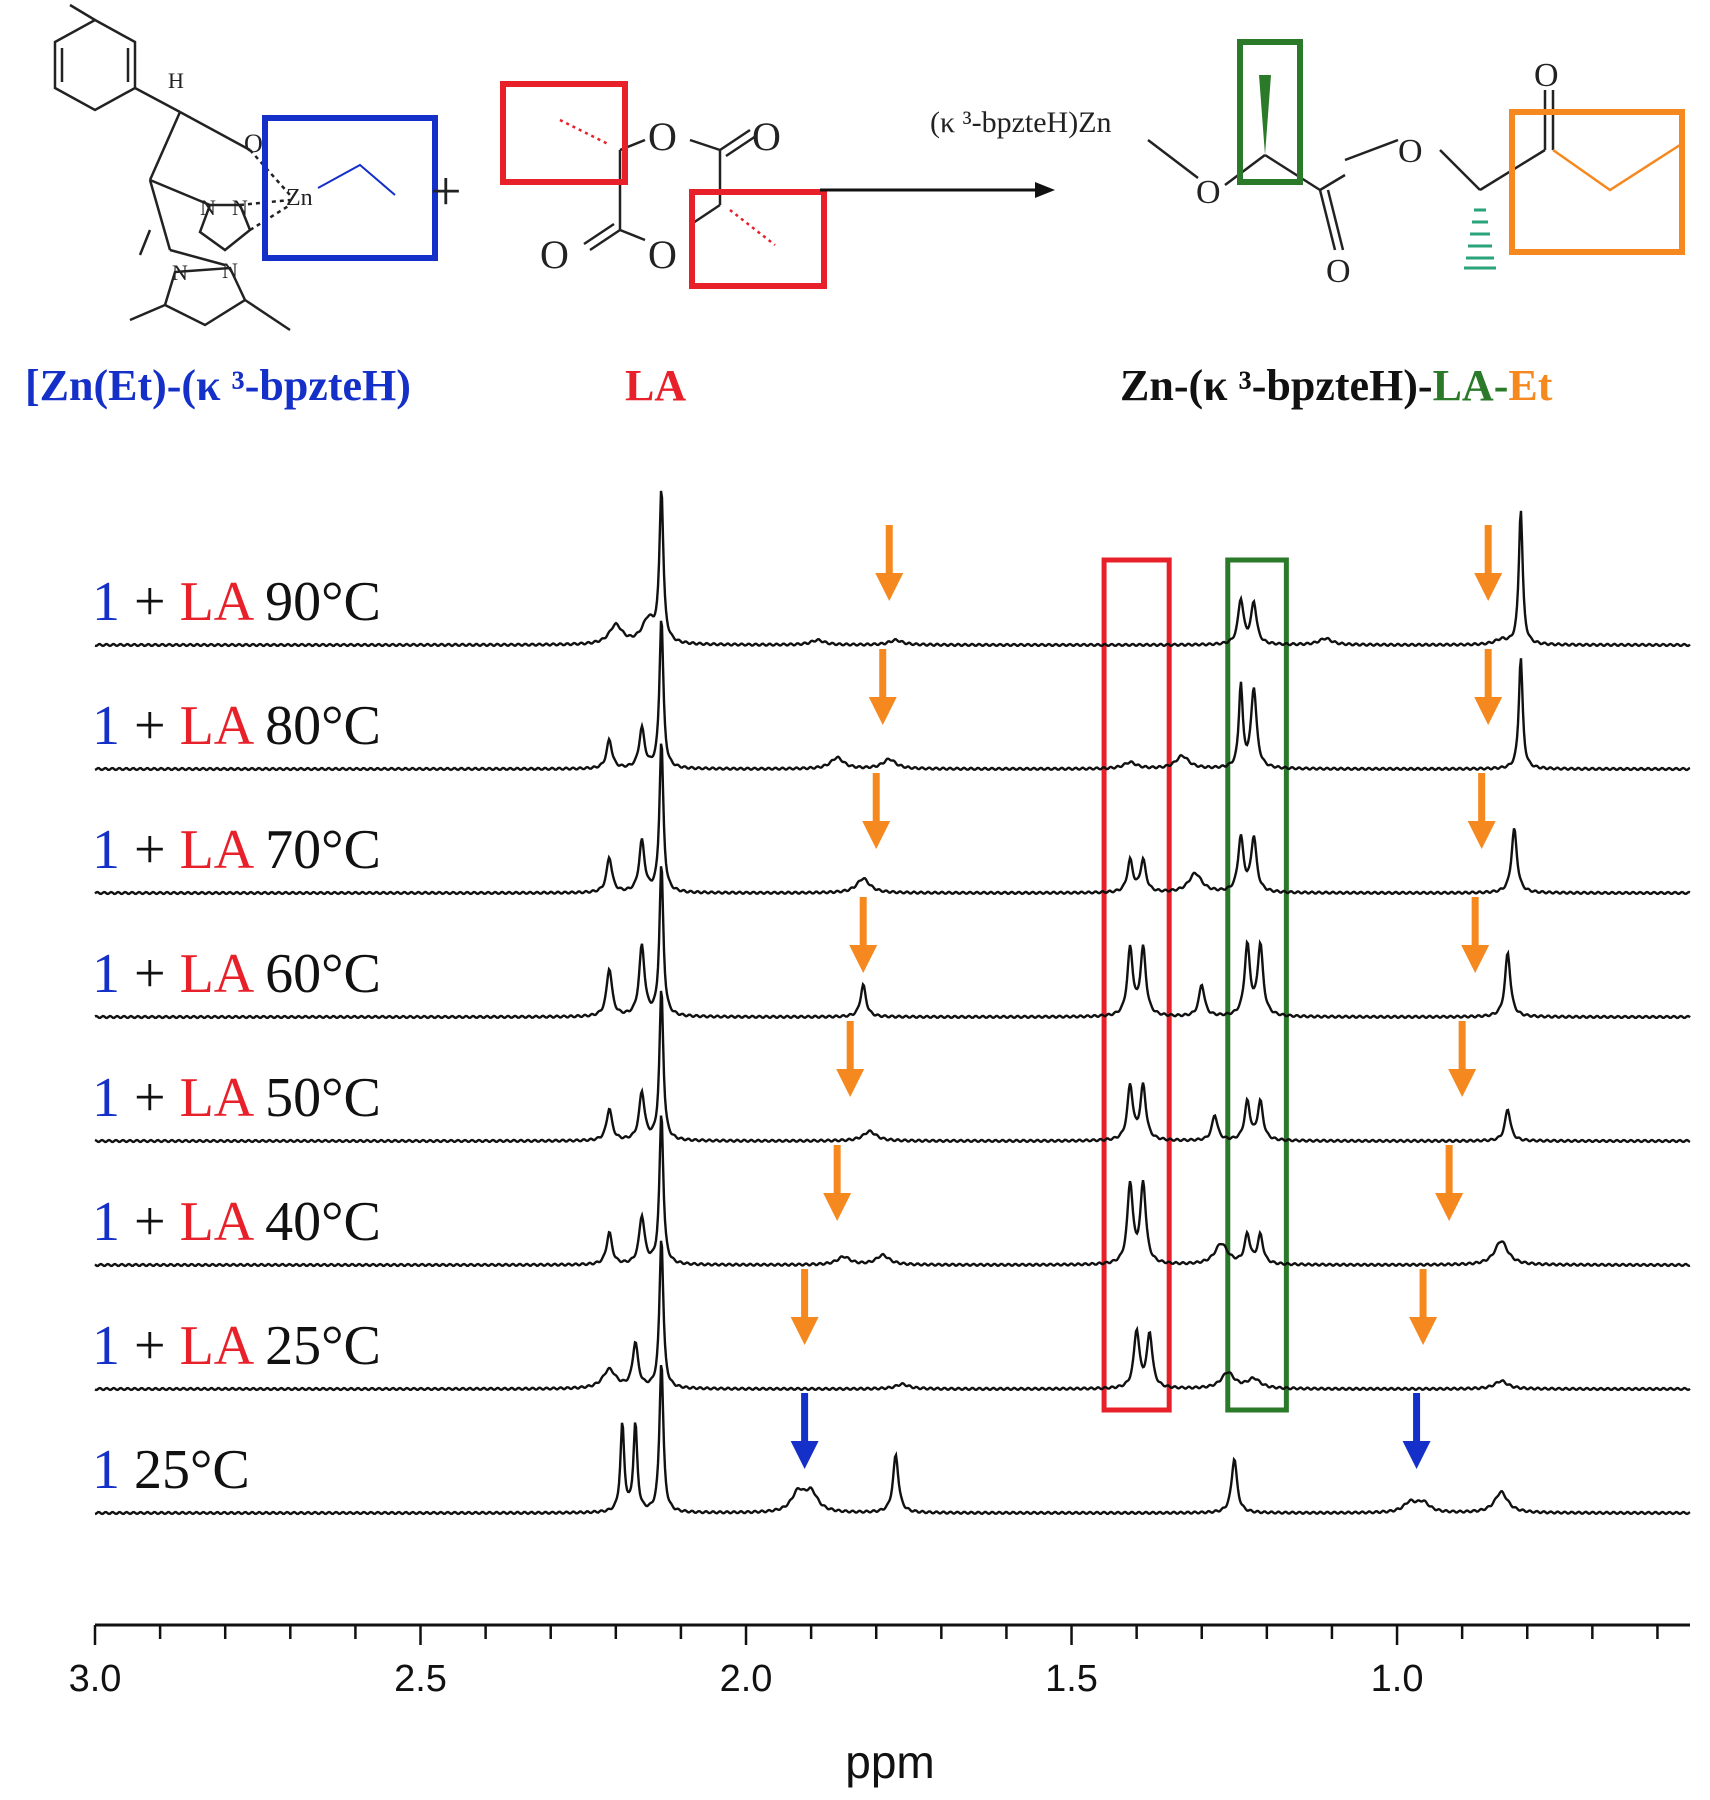 The image size is (1710, 1800). I want to click on x-tick-label: 1.5, so click(1071, 1679).